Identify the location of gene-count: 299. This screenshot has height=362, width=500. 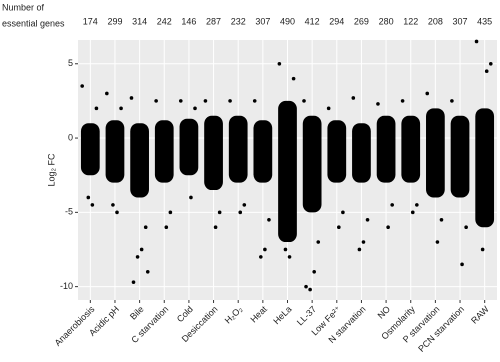
(114, 21).